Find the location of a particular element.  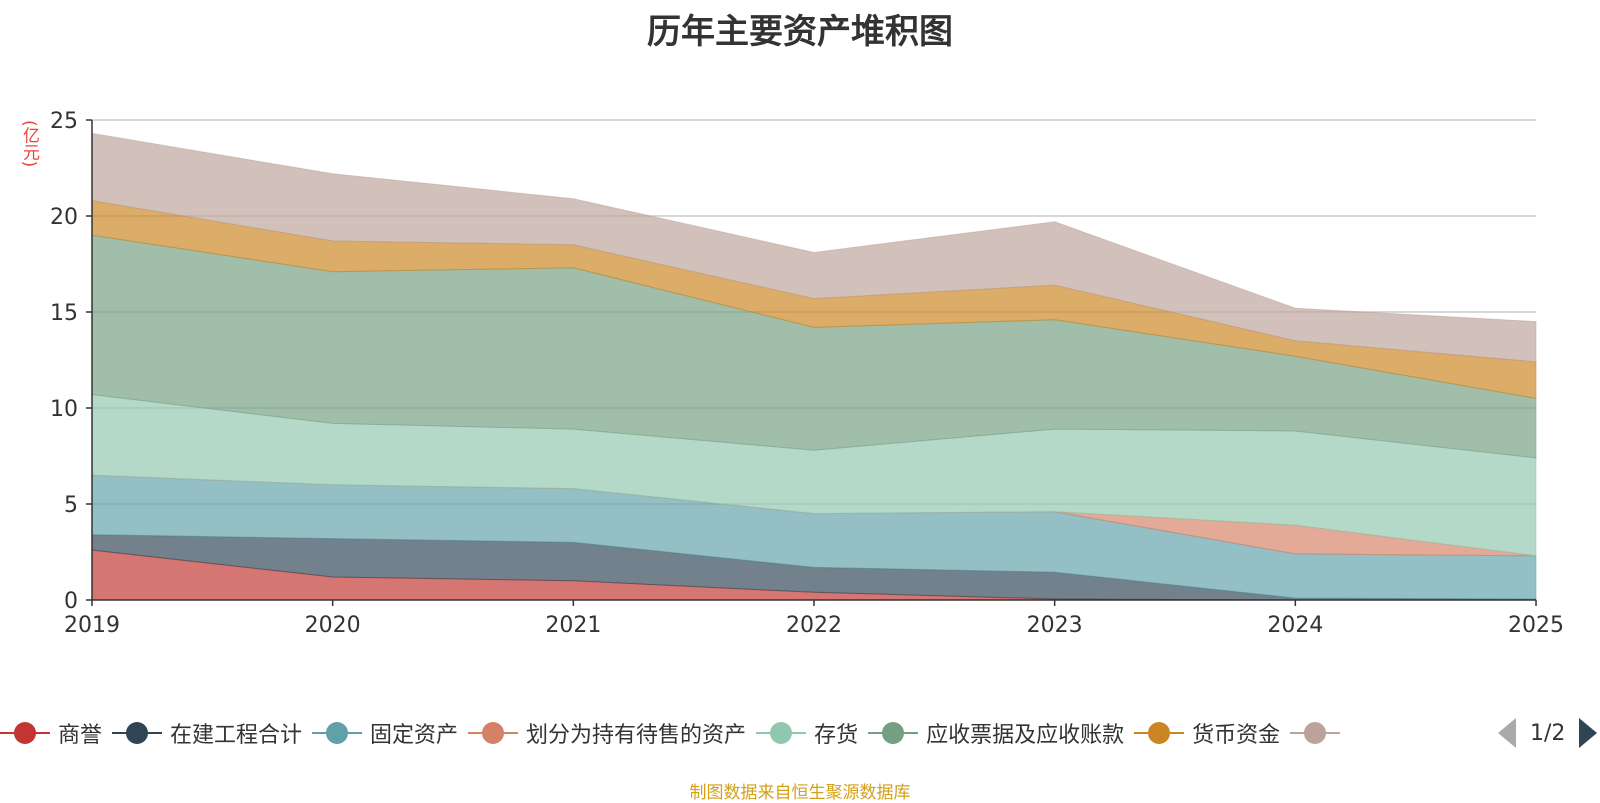

chart-title: 历年主要资产堆积图 is located at coordinates (800, 32).